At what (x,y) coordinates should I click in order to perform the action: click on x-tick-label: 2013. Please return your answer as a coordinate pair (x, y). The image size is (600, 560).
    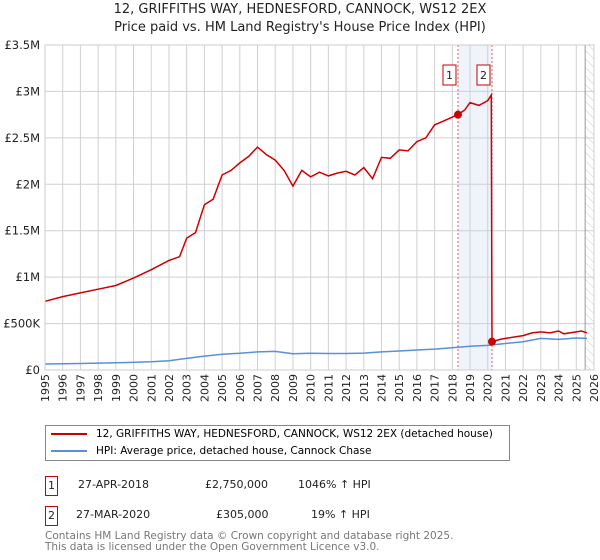
    Looking at the image, I should click on (364, 388).